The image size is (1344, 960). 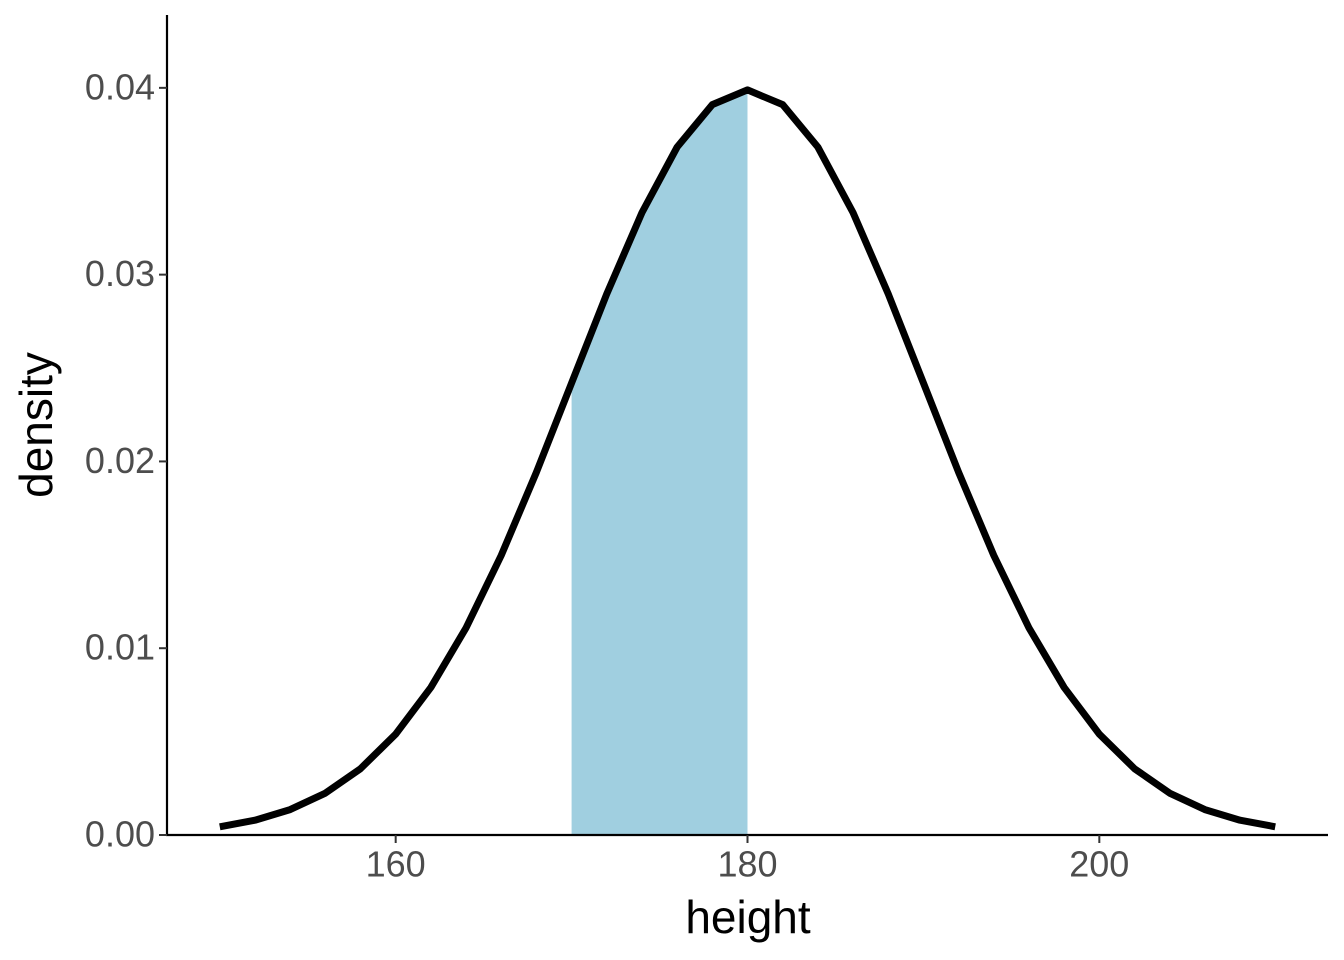 What do you see at coordinates (120, 834) in the screenshot?
I see `y-tick-label: 0.00` at bounding box center [120, 834].